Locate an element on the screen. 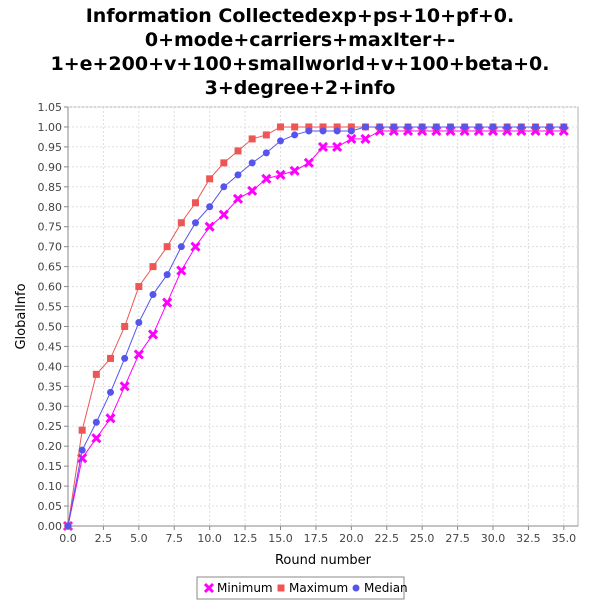 This screenshot has height=600, width=600. y-tick-label: 0.50 is located at coordinates (50, 326).